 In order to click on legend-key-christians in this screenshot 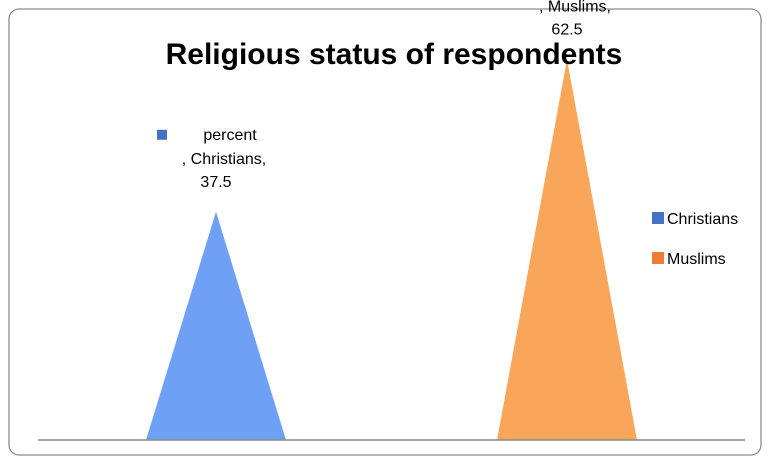, I will do `click(658, 218)`.